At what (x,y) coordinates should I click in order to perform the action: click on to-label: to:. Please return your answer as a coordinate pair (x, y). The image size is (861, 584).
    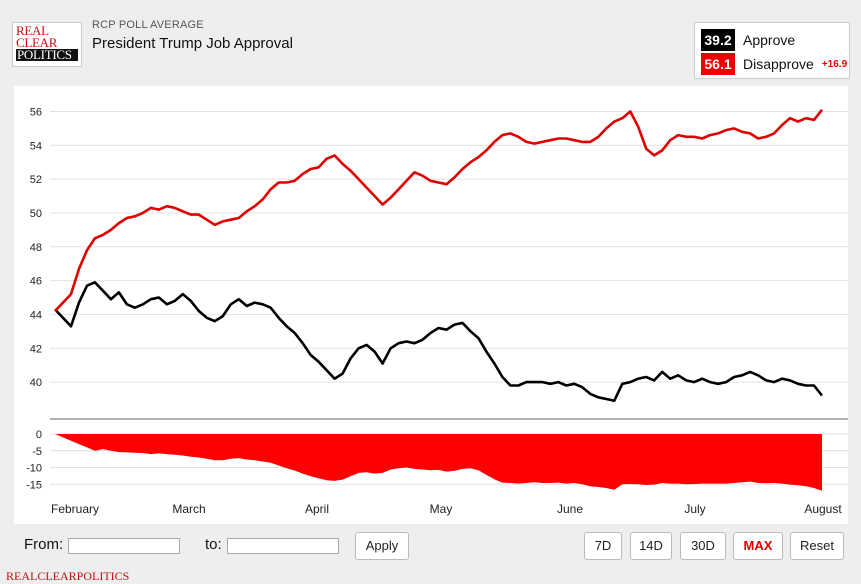
    Looking at the image, I should click on (213, 544).